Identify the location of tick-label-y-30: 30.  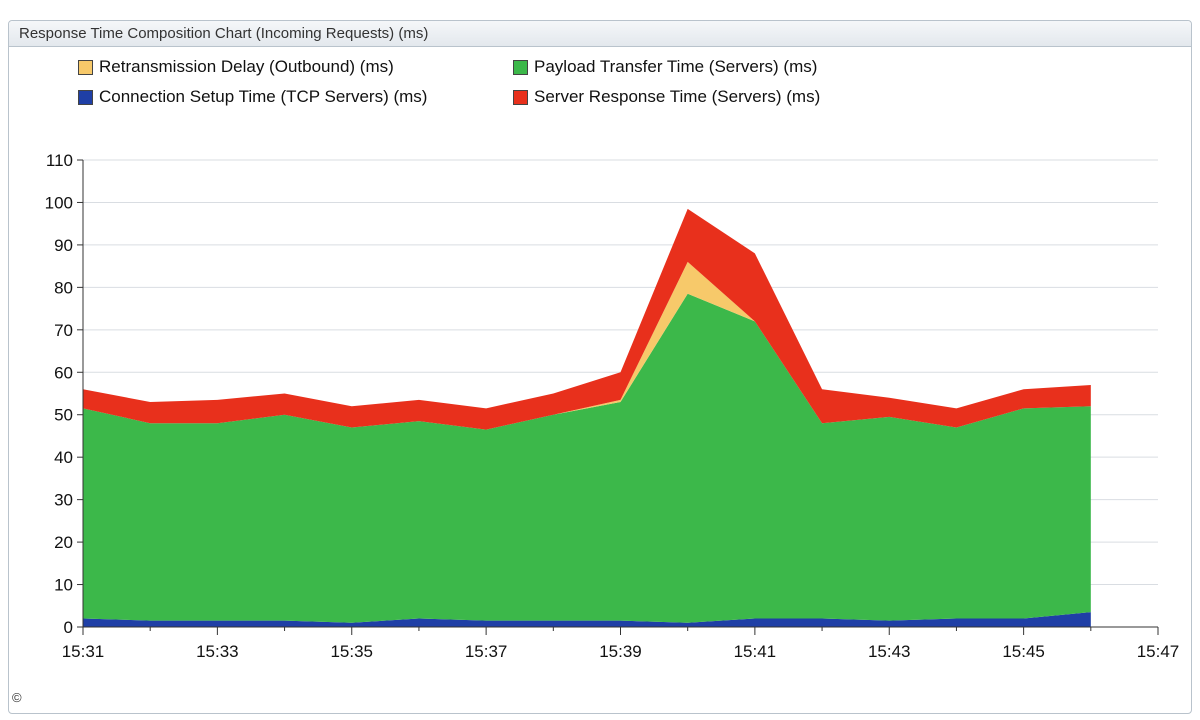
(63, 500).